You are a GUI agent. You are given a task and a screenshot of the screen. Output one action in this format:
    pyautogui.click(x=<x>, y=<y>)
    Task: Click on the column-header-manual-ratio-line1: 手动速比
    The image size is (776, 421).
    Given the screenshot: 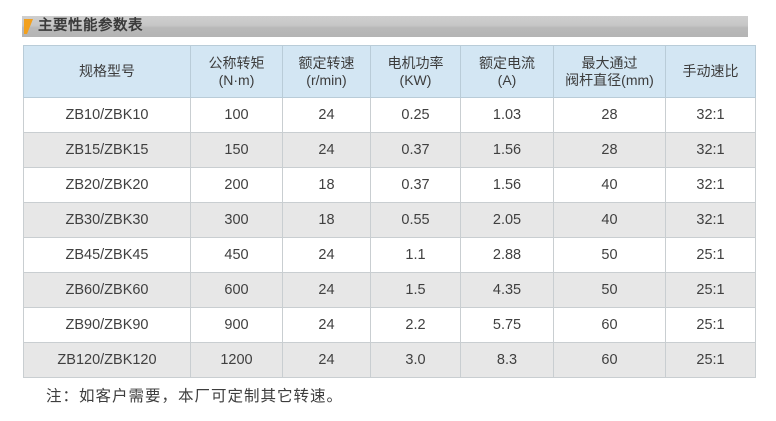 What is the action you would take?
    pyautogui.click(x=710, y=71)
    